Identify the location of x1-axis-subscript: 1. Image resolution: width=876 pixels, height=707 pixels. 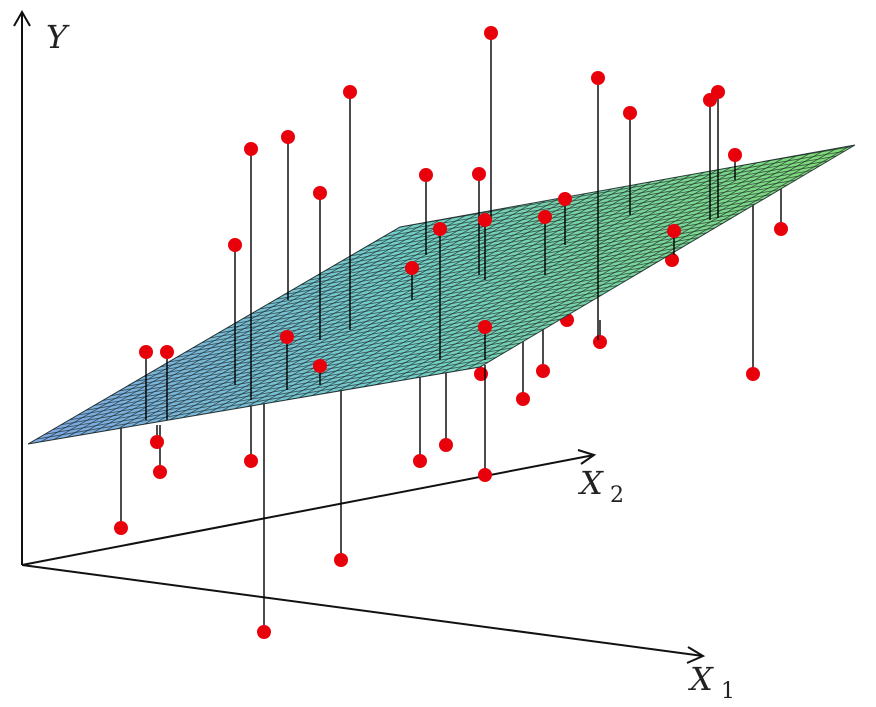
(728, 691).